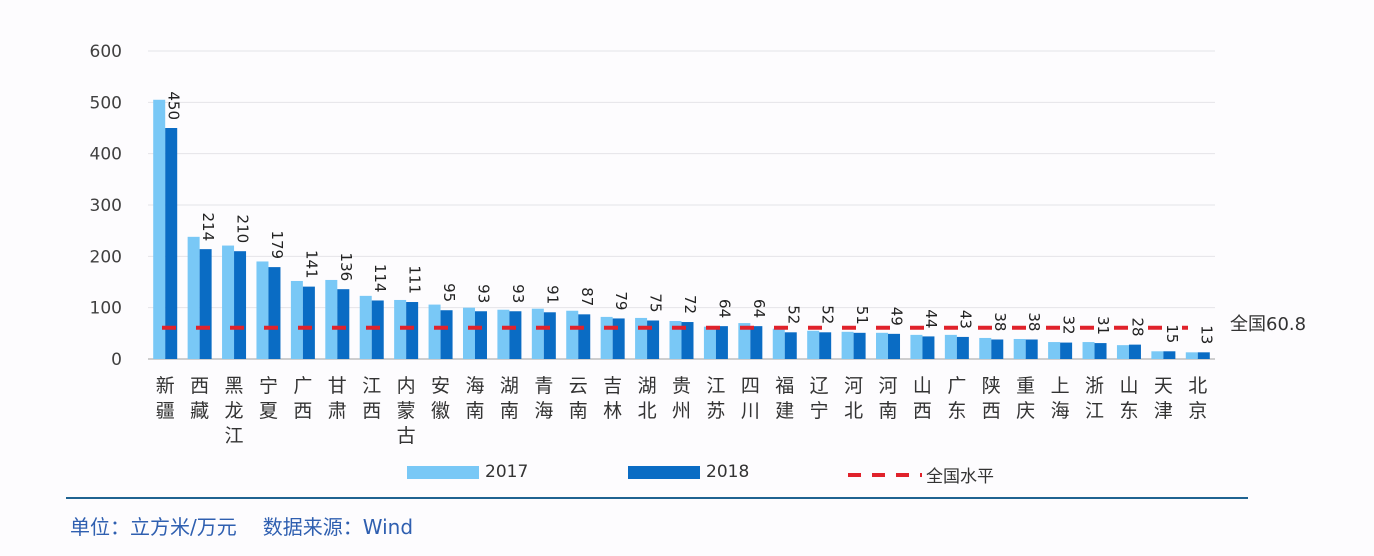  I want to click on data-label: 79, so click(621, 300).